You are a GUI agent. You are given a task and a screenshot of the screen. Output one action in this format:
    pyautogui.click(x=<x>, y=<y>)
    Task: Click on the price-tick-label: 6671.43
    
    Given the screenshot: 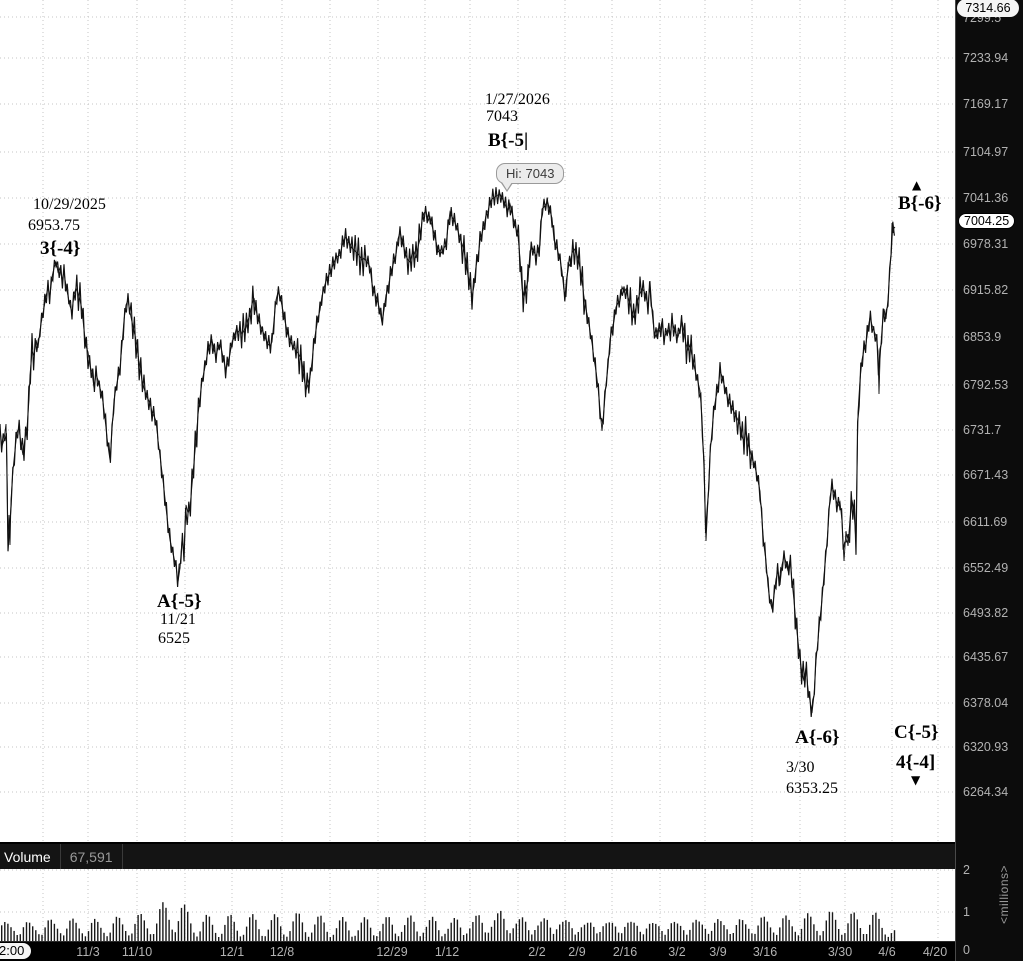 What is the action you would take?
    pyautogui.click(x=986, y=475)
    